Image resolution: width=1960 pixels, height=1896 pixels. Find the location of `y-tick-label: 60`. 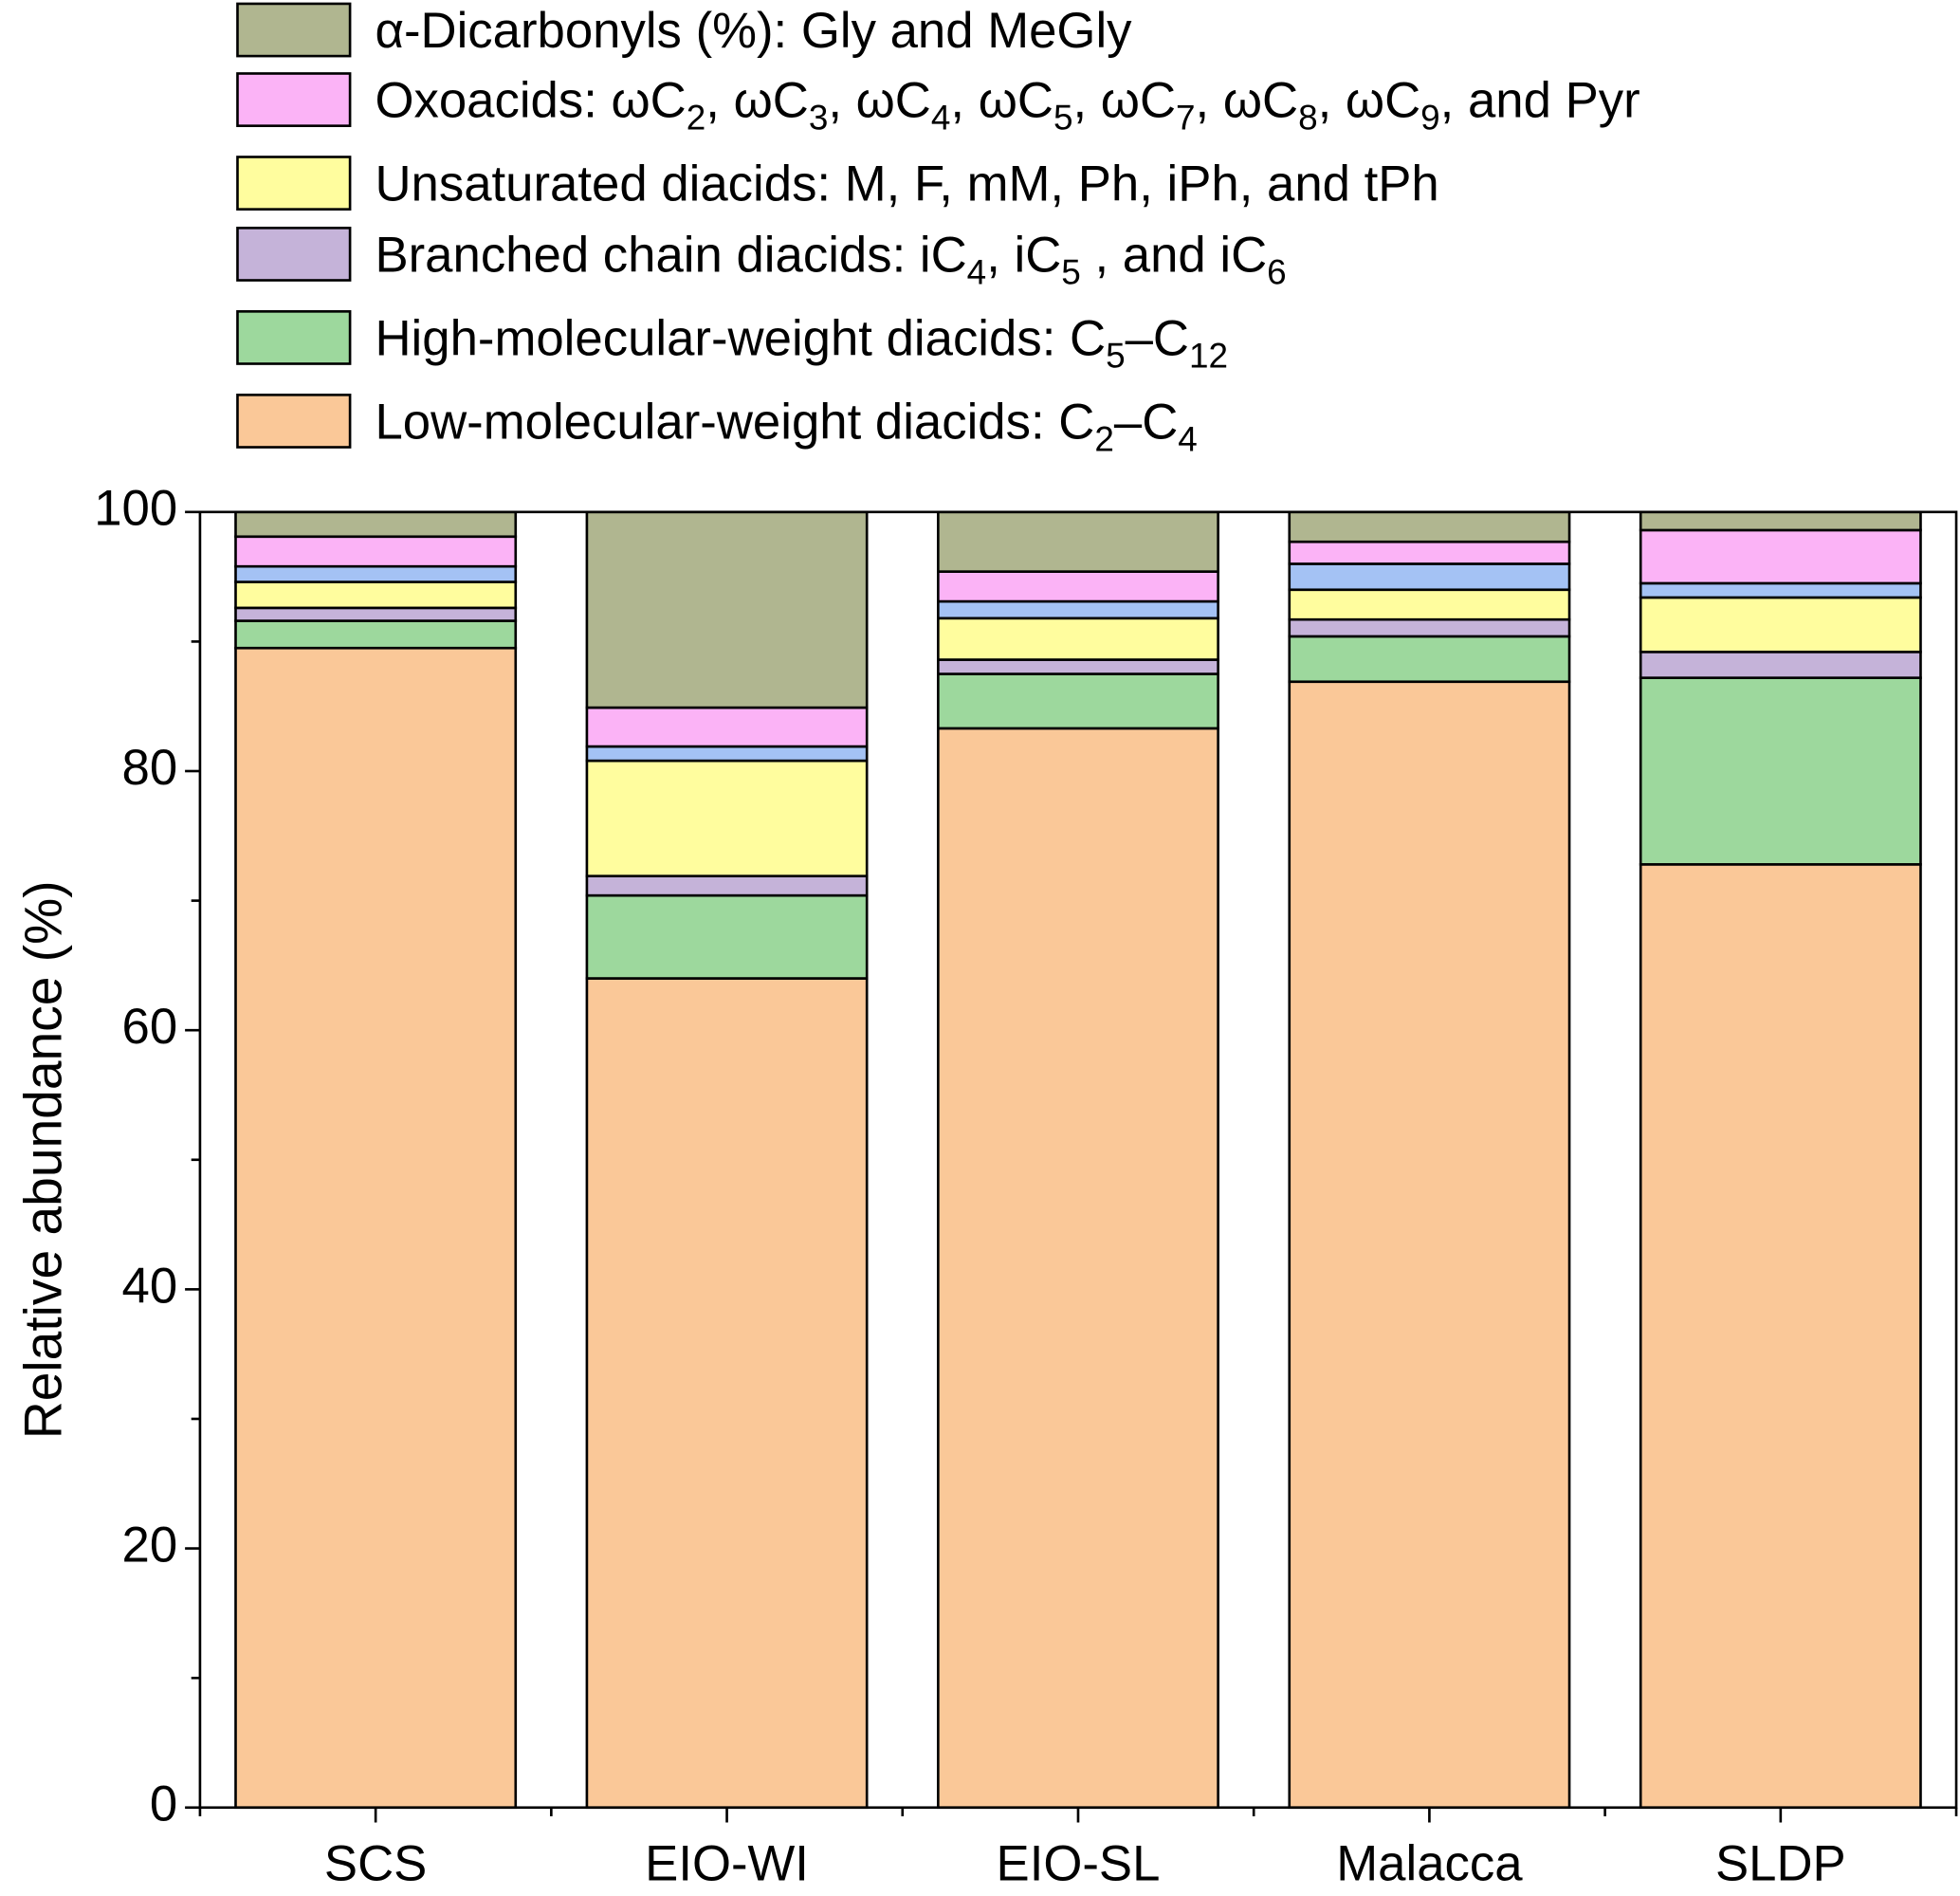

y-tick-label: 60 is located at coordinates (150, 1027).